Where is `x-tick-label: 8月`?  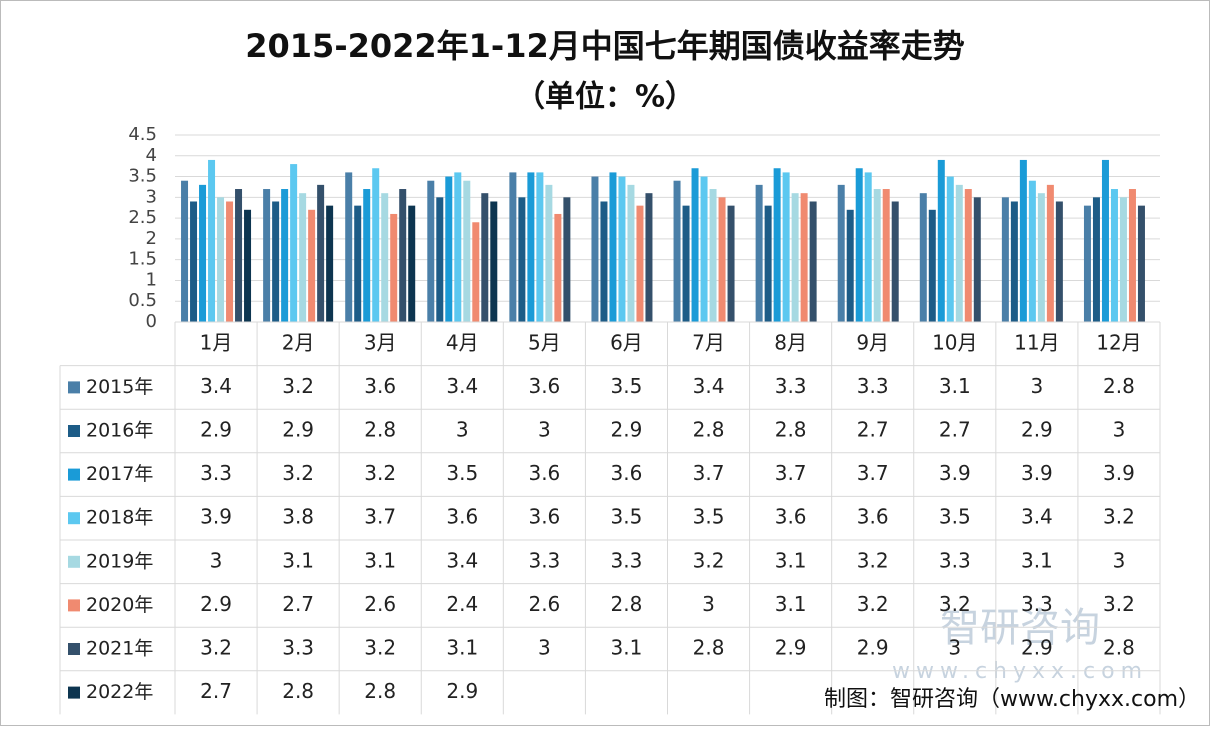
x-tick-label: 8月 is located at coordinates (790, 342).